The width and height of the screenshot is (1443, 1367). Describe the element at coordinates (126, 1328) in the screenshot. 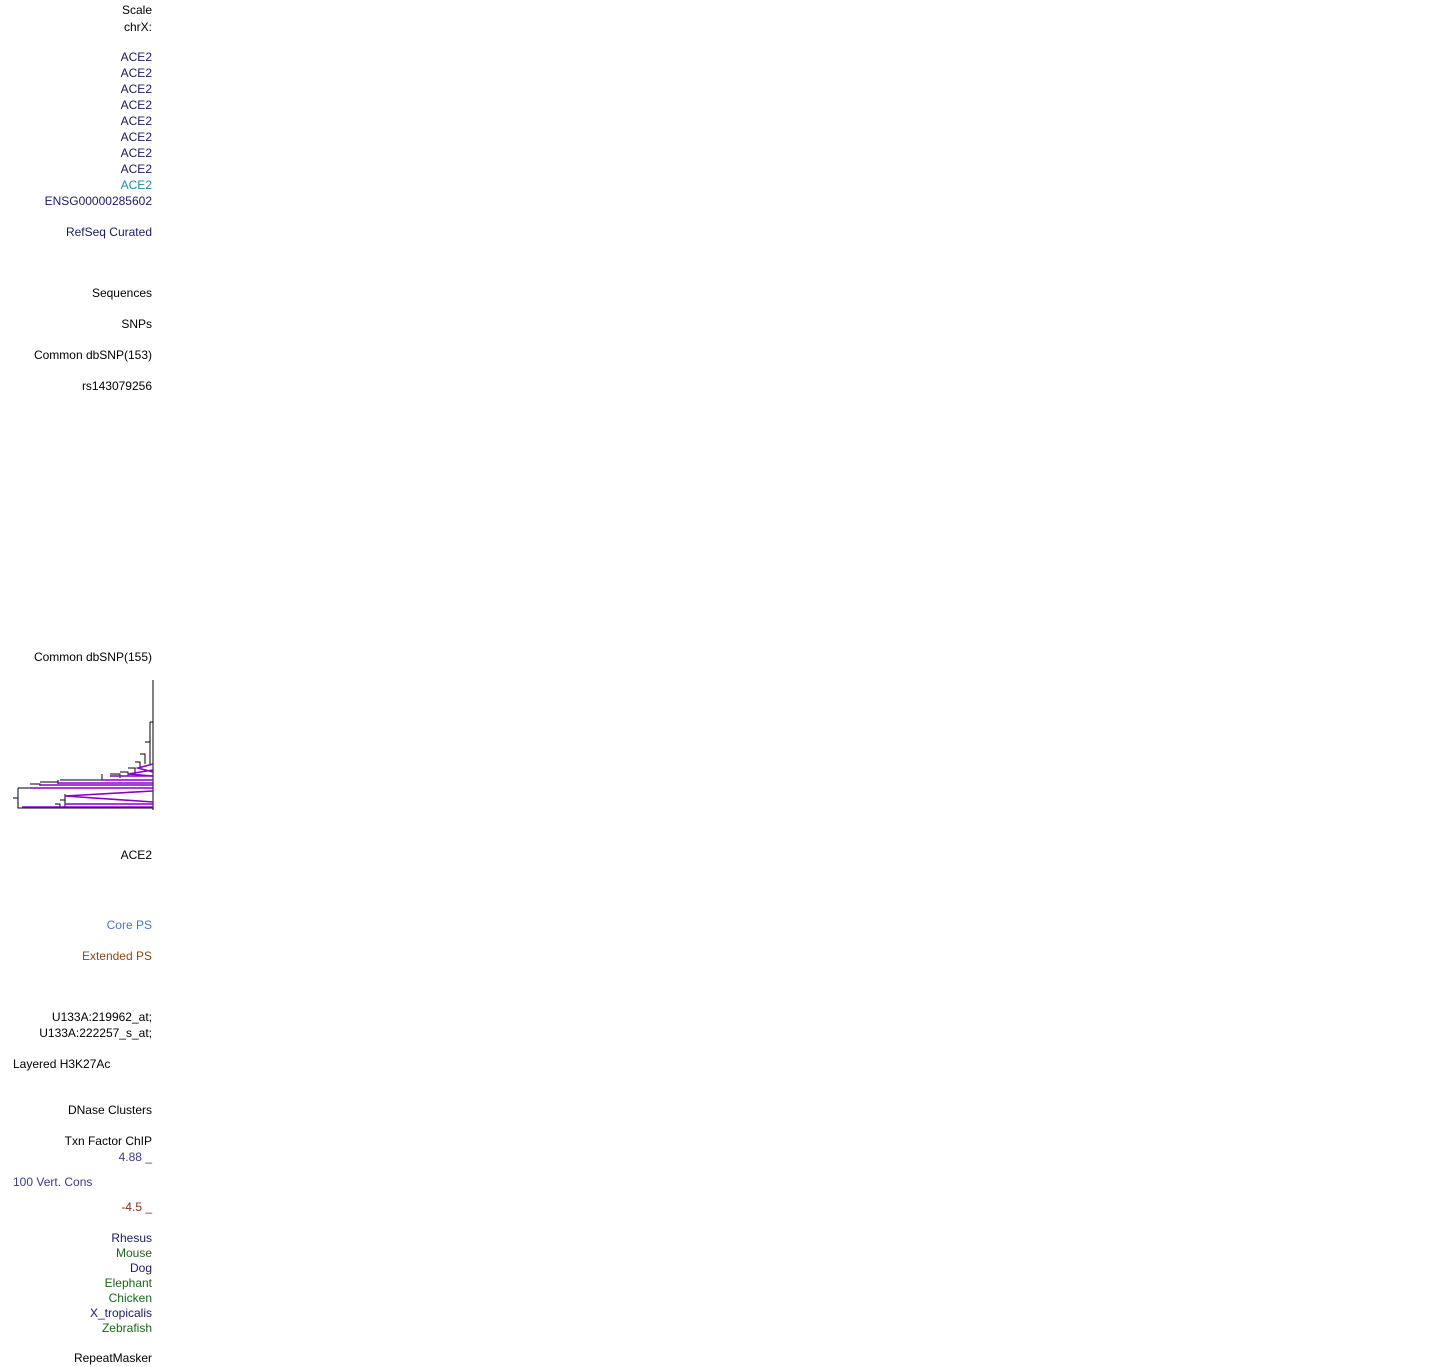

I see `species-label-zebrafish: Zebrafish` at that location.